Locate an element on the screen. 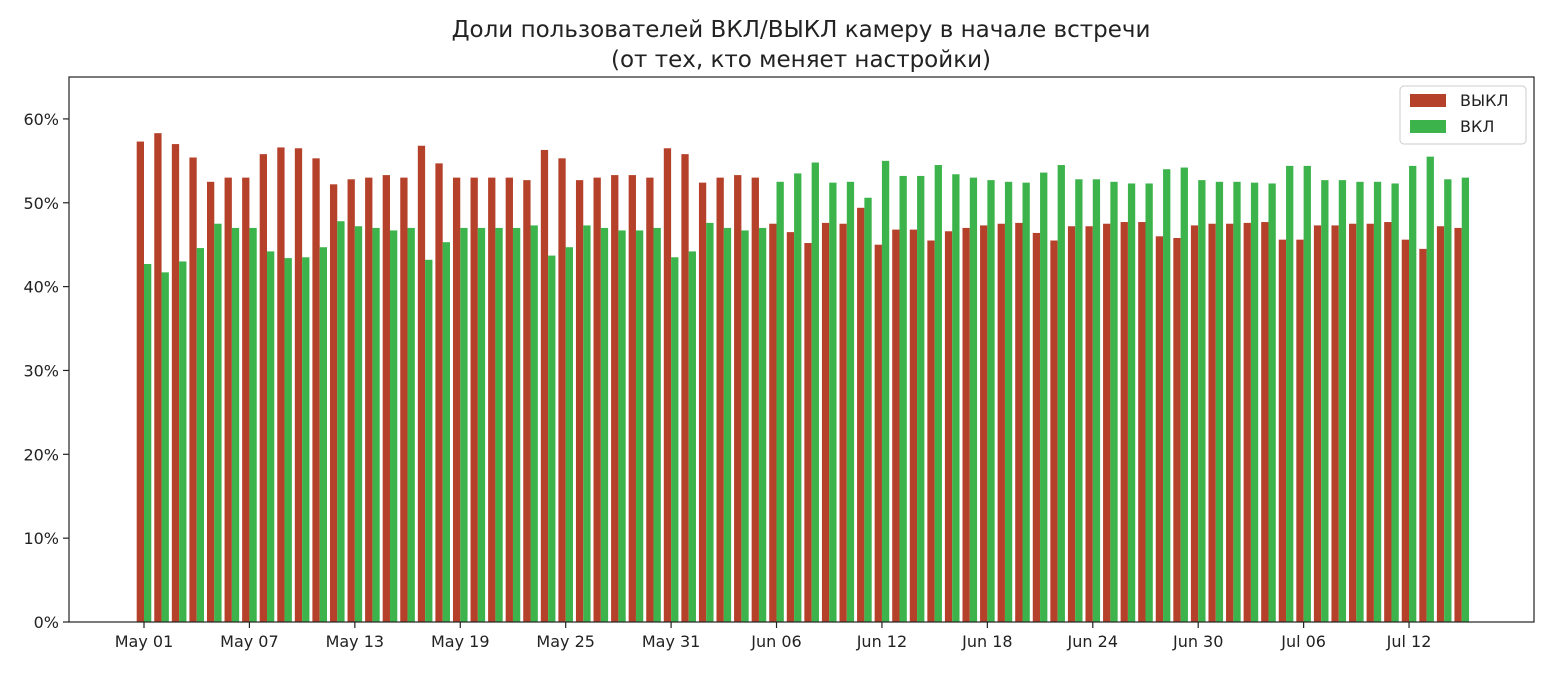 Image resolution: width=1560 pixels, height=676 pixels. x-tick-label: Jun 18 is located at coordinates (986, 641).